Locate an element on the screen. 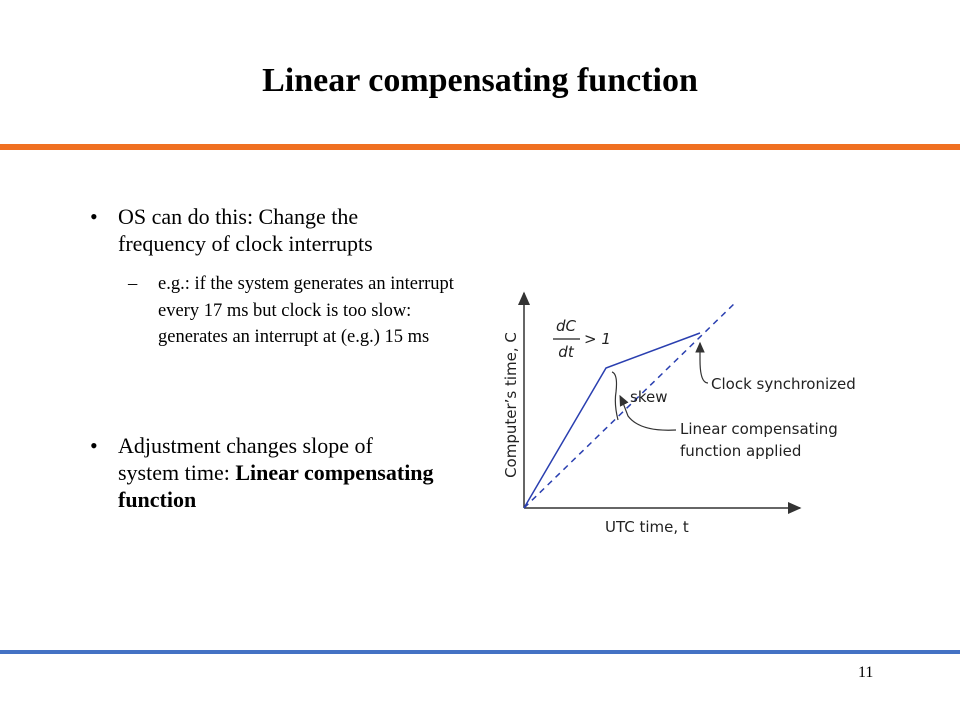 The image size is (960, 720). page-number: 11 is located at coordinates (866, 672).